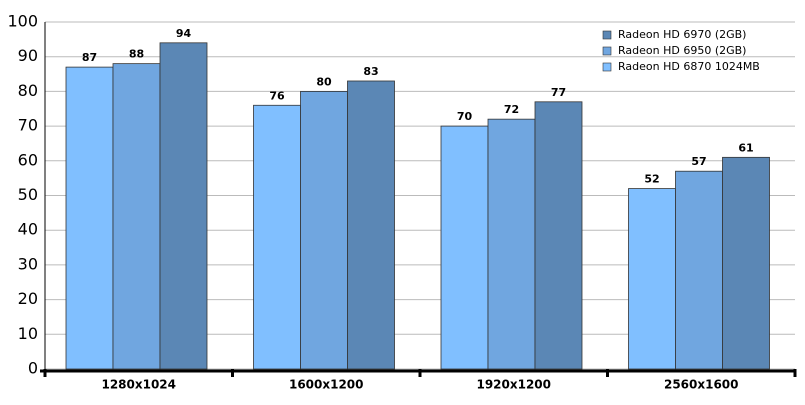  Describe the element at coordinates (326, 385) in the screenshot. I see `x-tick-label: 1600x1200` at that location.